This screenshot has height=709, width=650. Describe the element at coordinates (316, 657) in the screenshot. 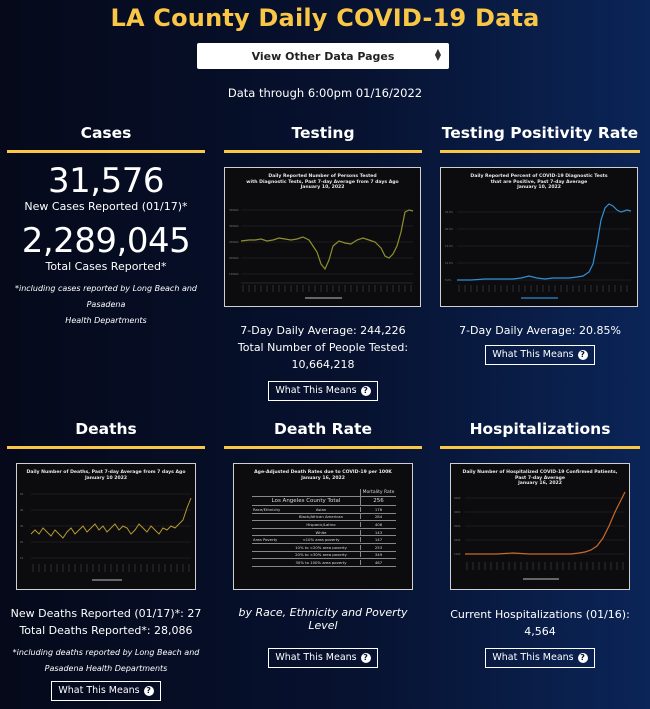

I see `death-rate-button-label: What This Means` at that location.